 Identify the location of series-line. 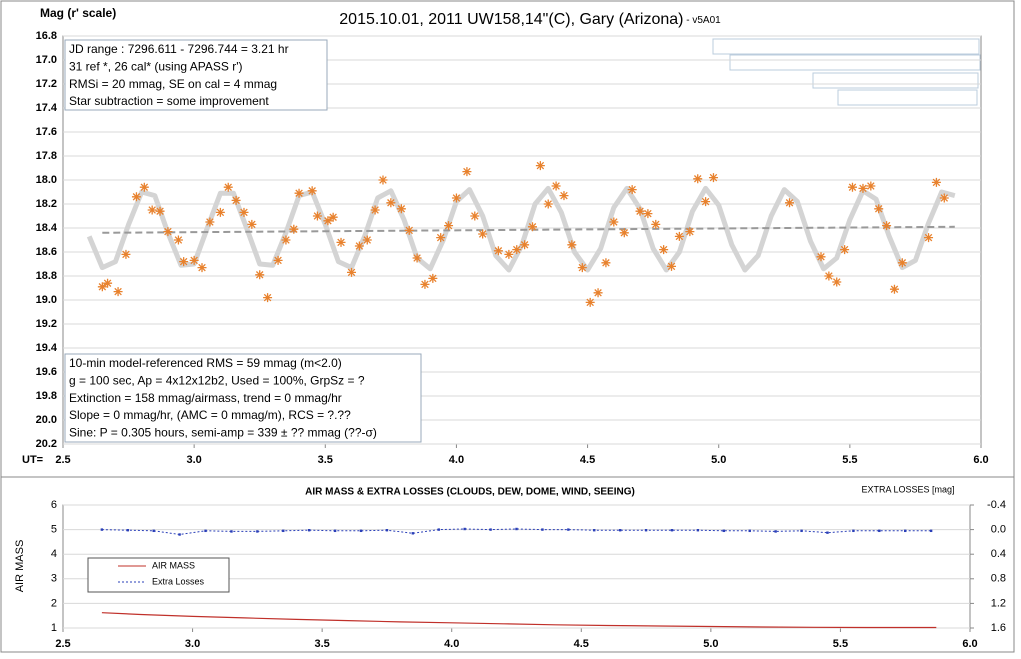
(516, 532).